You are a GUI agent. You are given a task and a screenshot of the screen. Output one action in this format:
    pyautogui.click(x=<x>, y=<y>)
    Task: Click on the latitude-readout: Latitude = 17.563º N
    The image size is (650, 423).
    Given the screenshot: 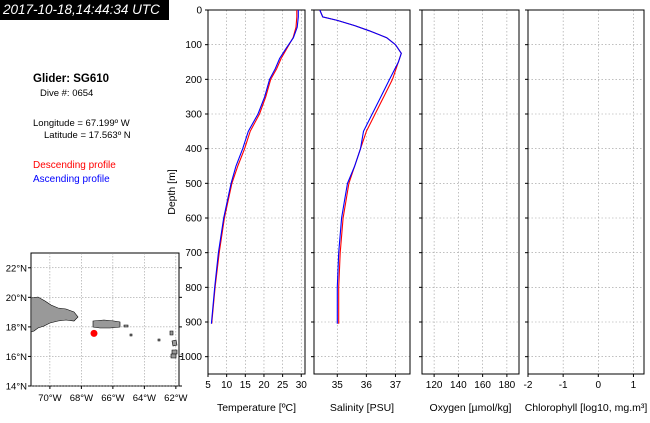 What is the action you would take?
    pyautogui.click(x=87, y=135)
    